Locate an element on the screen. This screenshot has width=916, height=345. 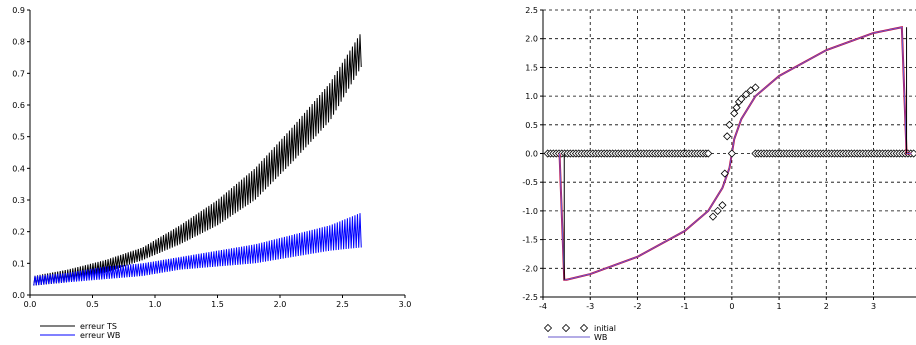
left-x-tick-label: 0.5 is located at coordinates (92, 304).